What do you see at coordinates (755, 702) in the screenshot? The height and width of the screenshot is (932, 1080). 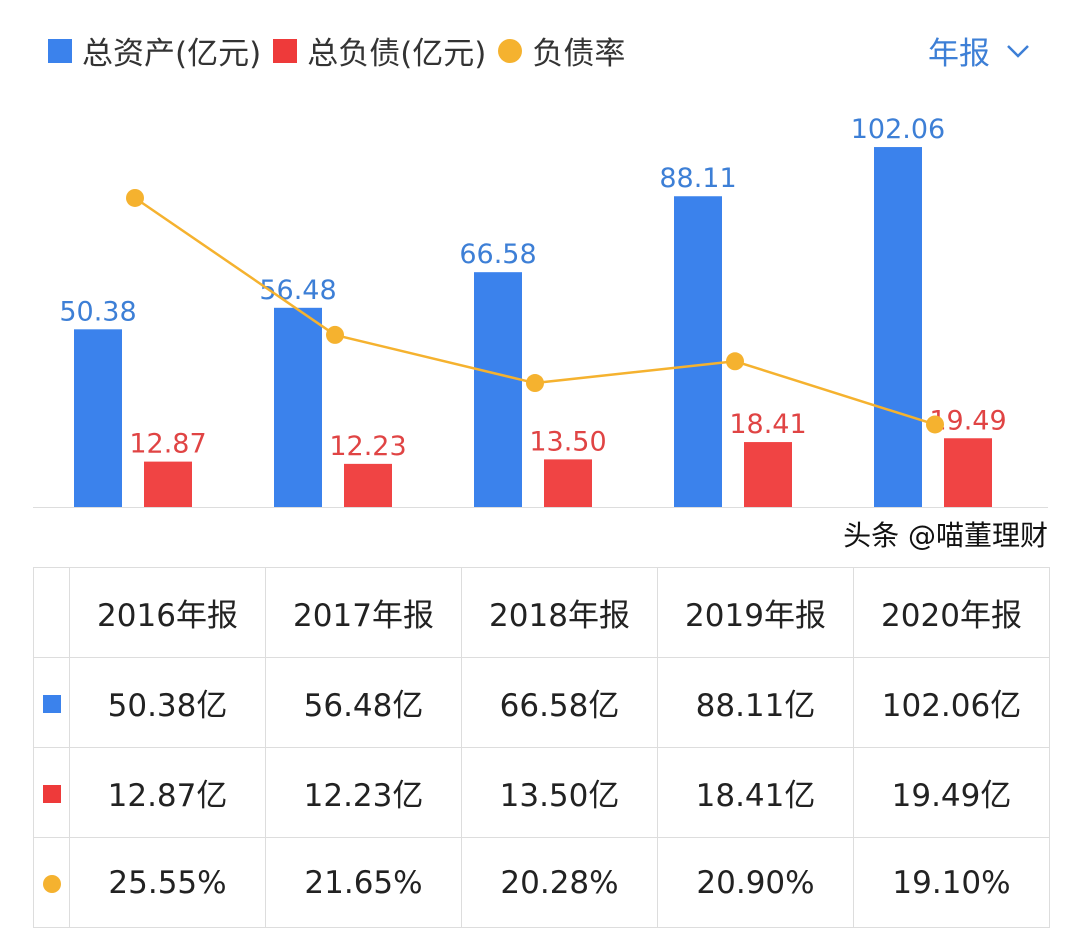 I see `table-cell: 88.11亿` at bounding box center [755, 702].